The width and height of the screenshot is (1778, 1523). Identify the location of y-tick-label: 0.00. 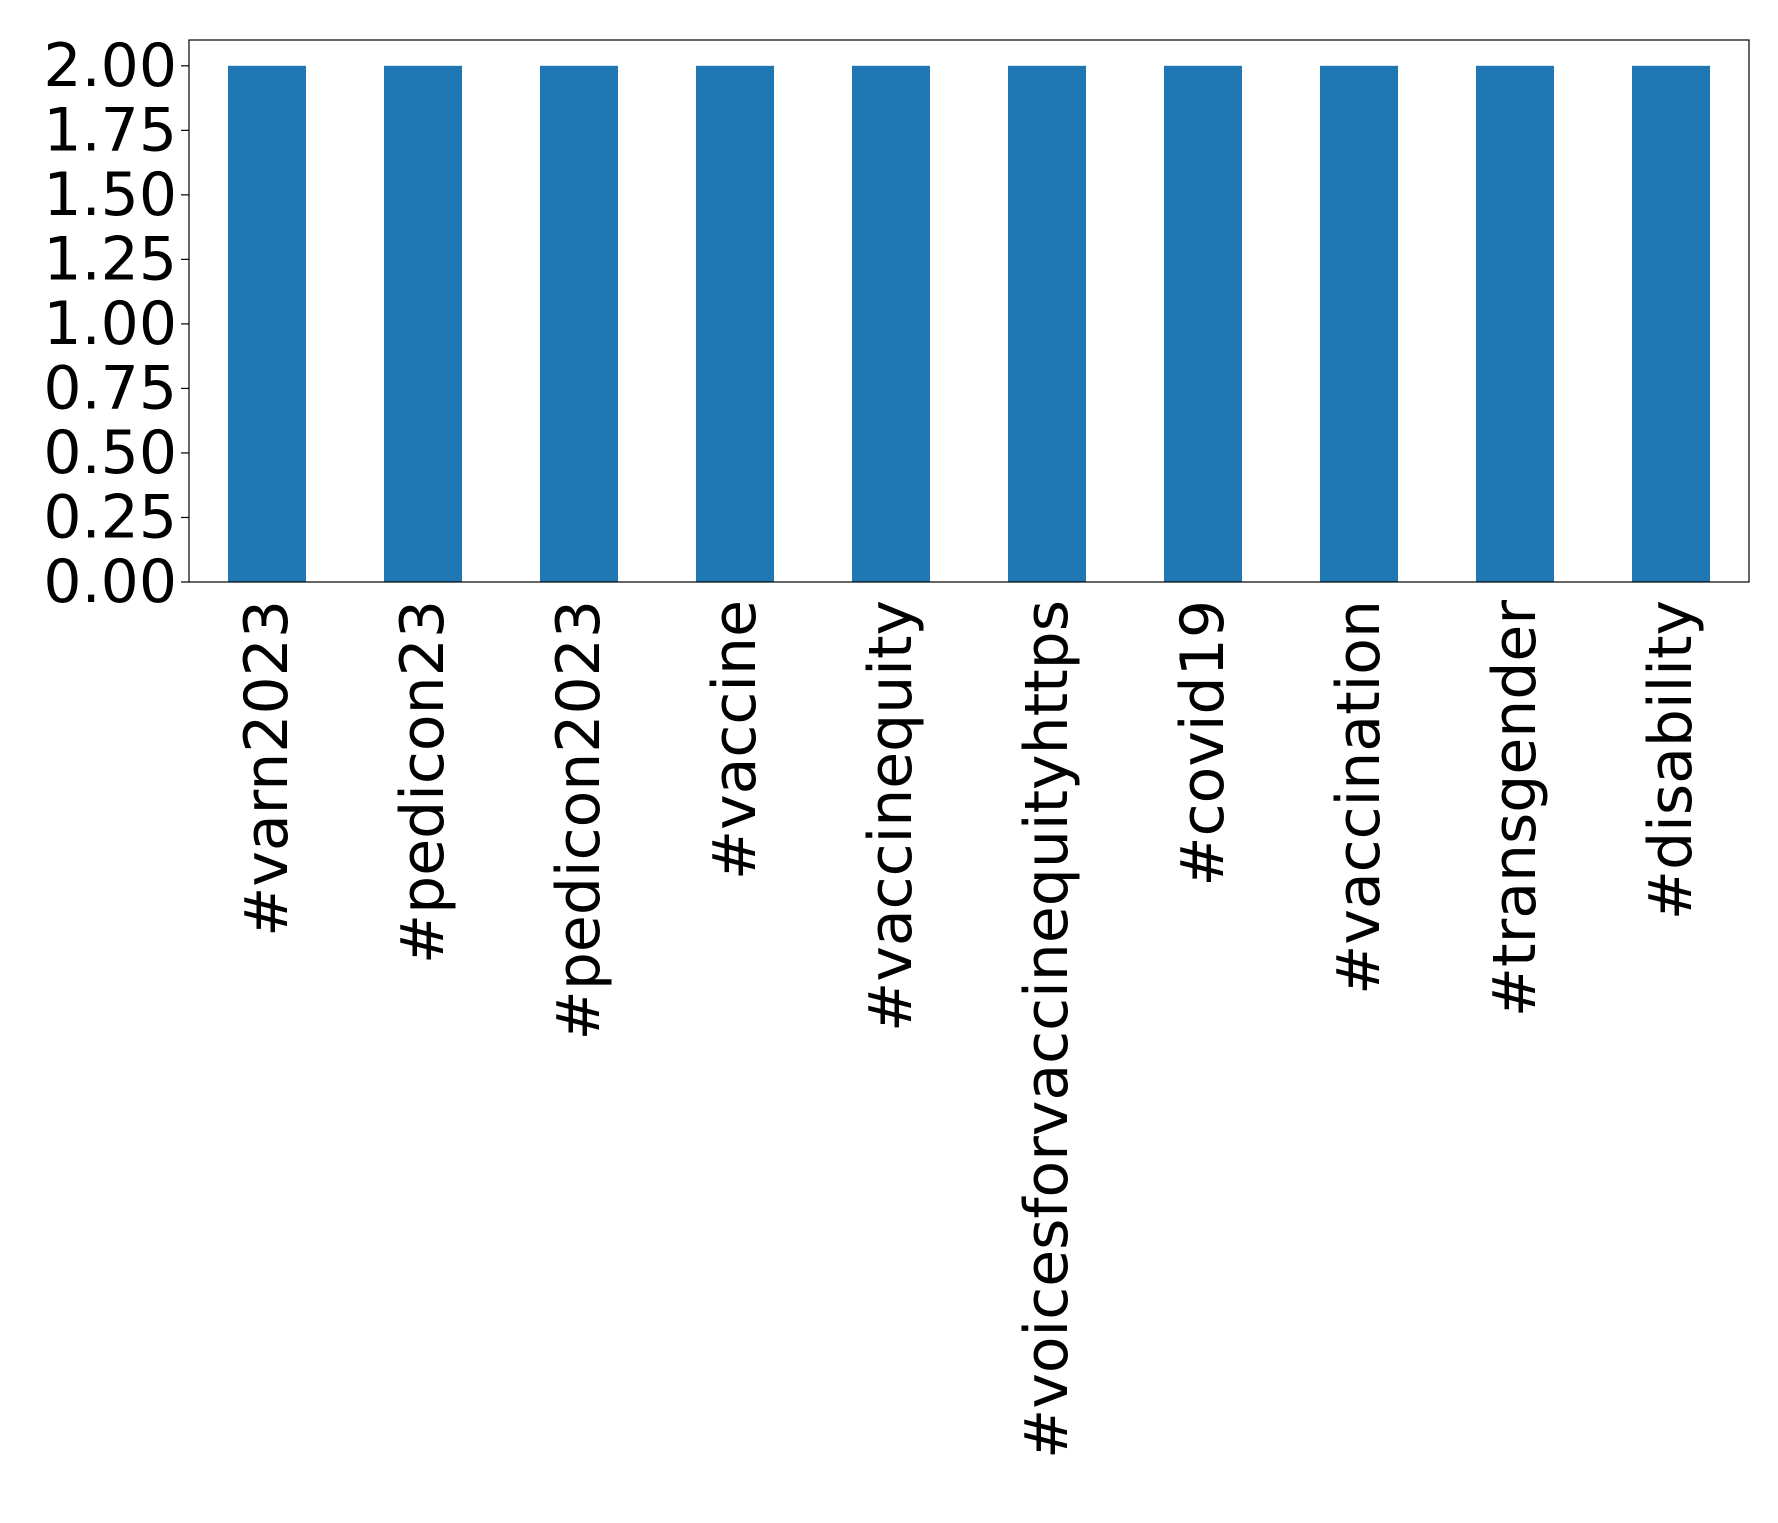
(110, 582).